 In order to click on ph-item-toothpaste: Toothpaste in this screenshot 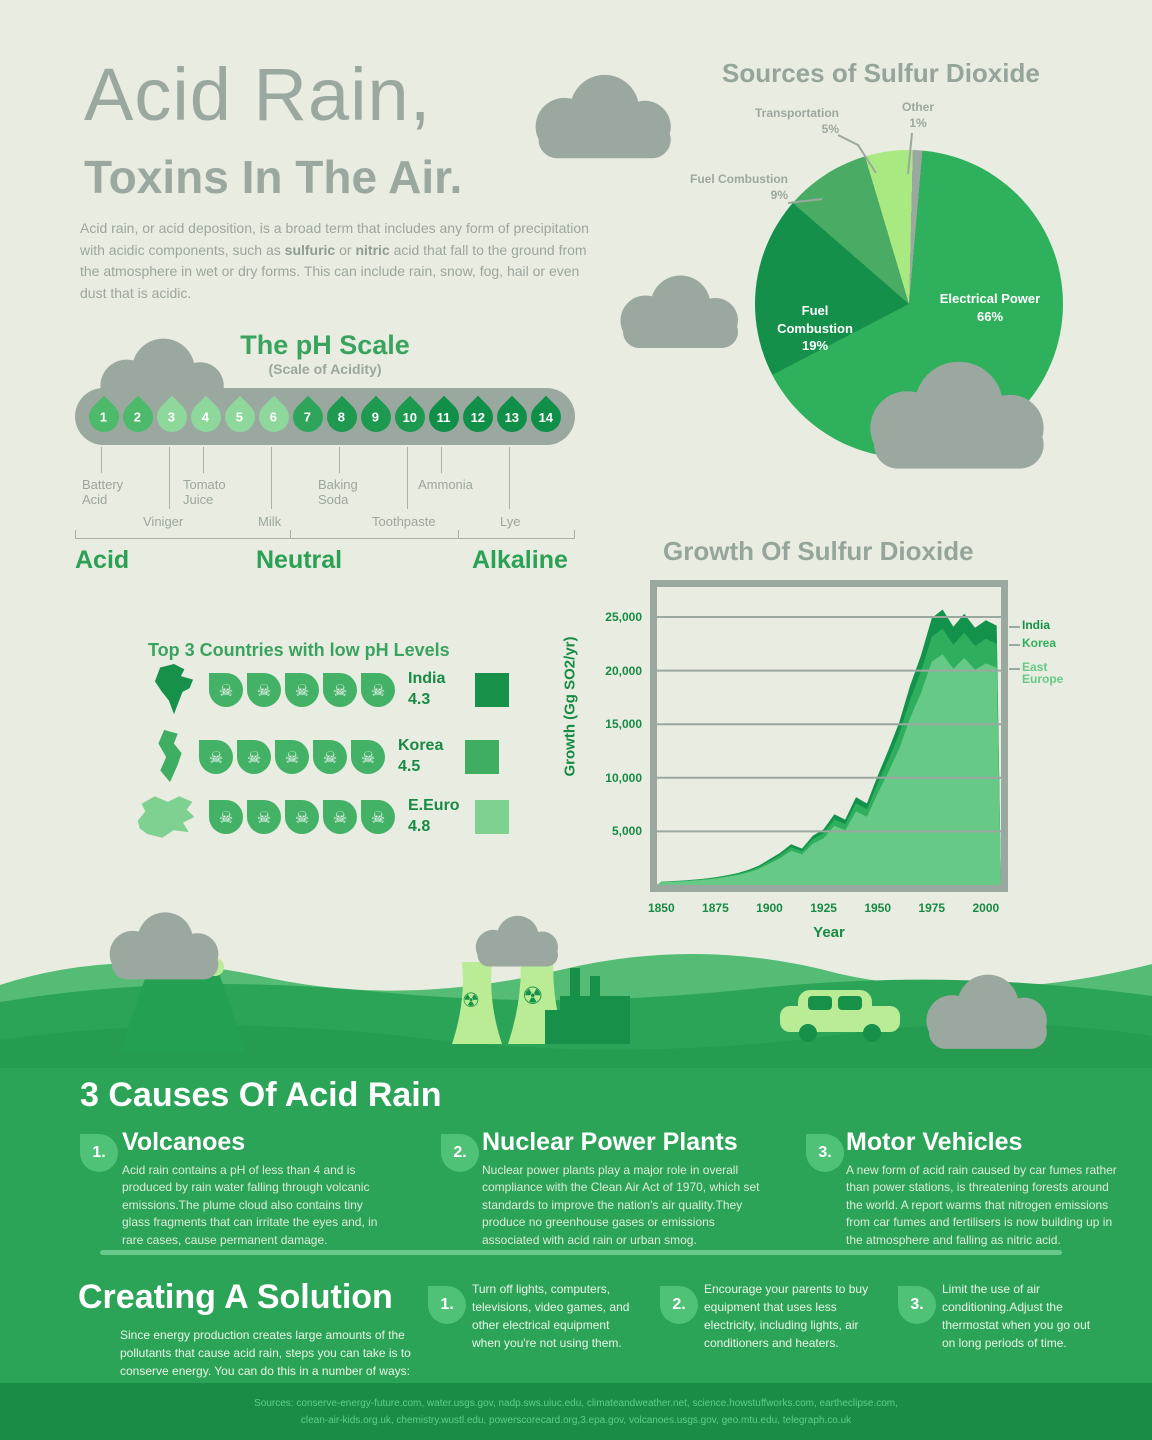, I will do `click(404, 521)`.